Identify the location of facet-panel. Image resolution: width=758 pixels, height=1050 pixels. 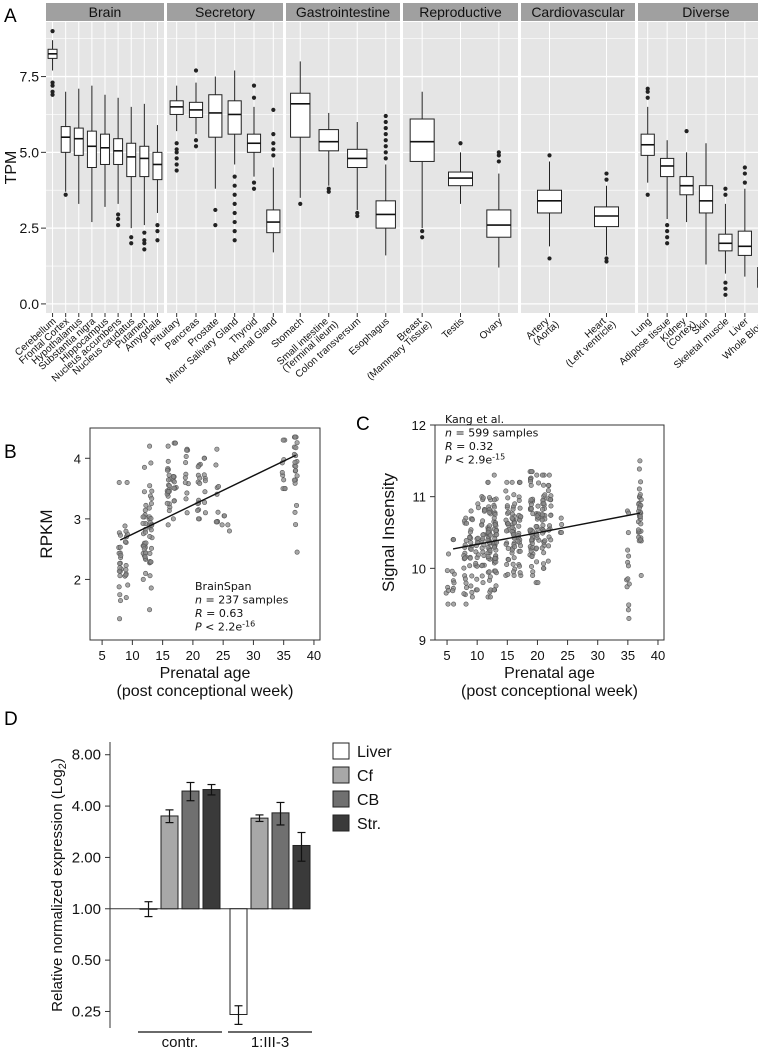
(225, 167).